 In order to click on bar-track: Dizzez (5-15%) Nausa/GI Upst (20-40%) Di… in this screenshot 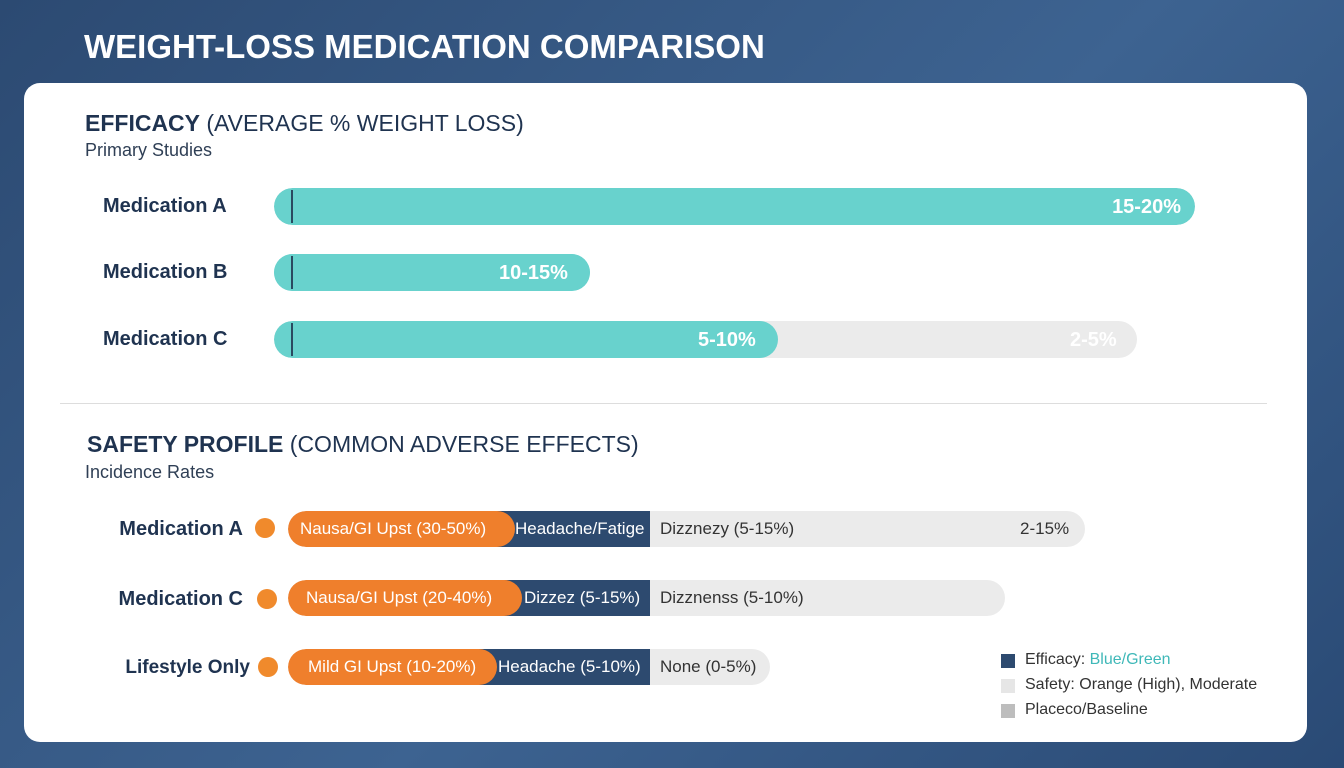, I will do `click(646, 598)`.